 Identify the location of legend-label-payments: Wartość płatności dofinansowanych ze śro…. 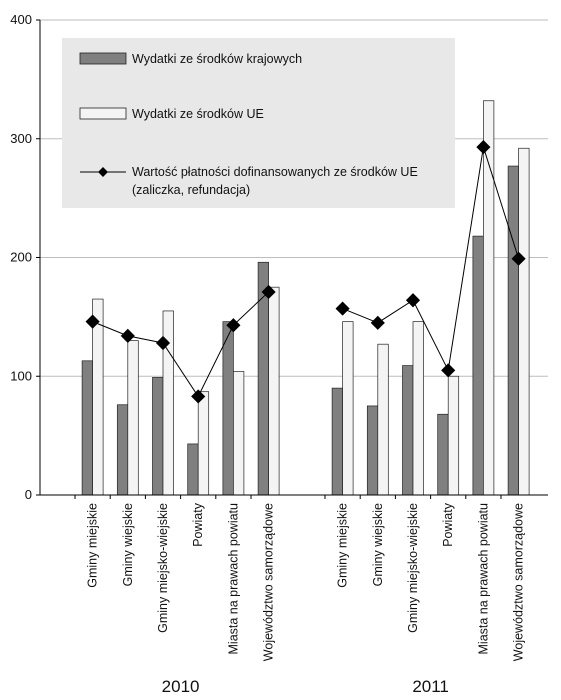
(275, 172).